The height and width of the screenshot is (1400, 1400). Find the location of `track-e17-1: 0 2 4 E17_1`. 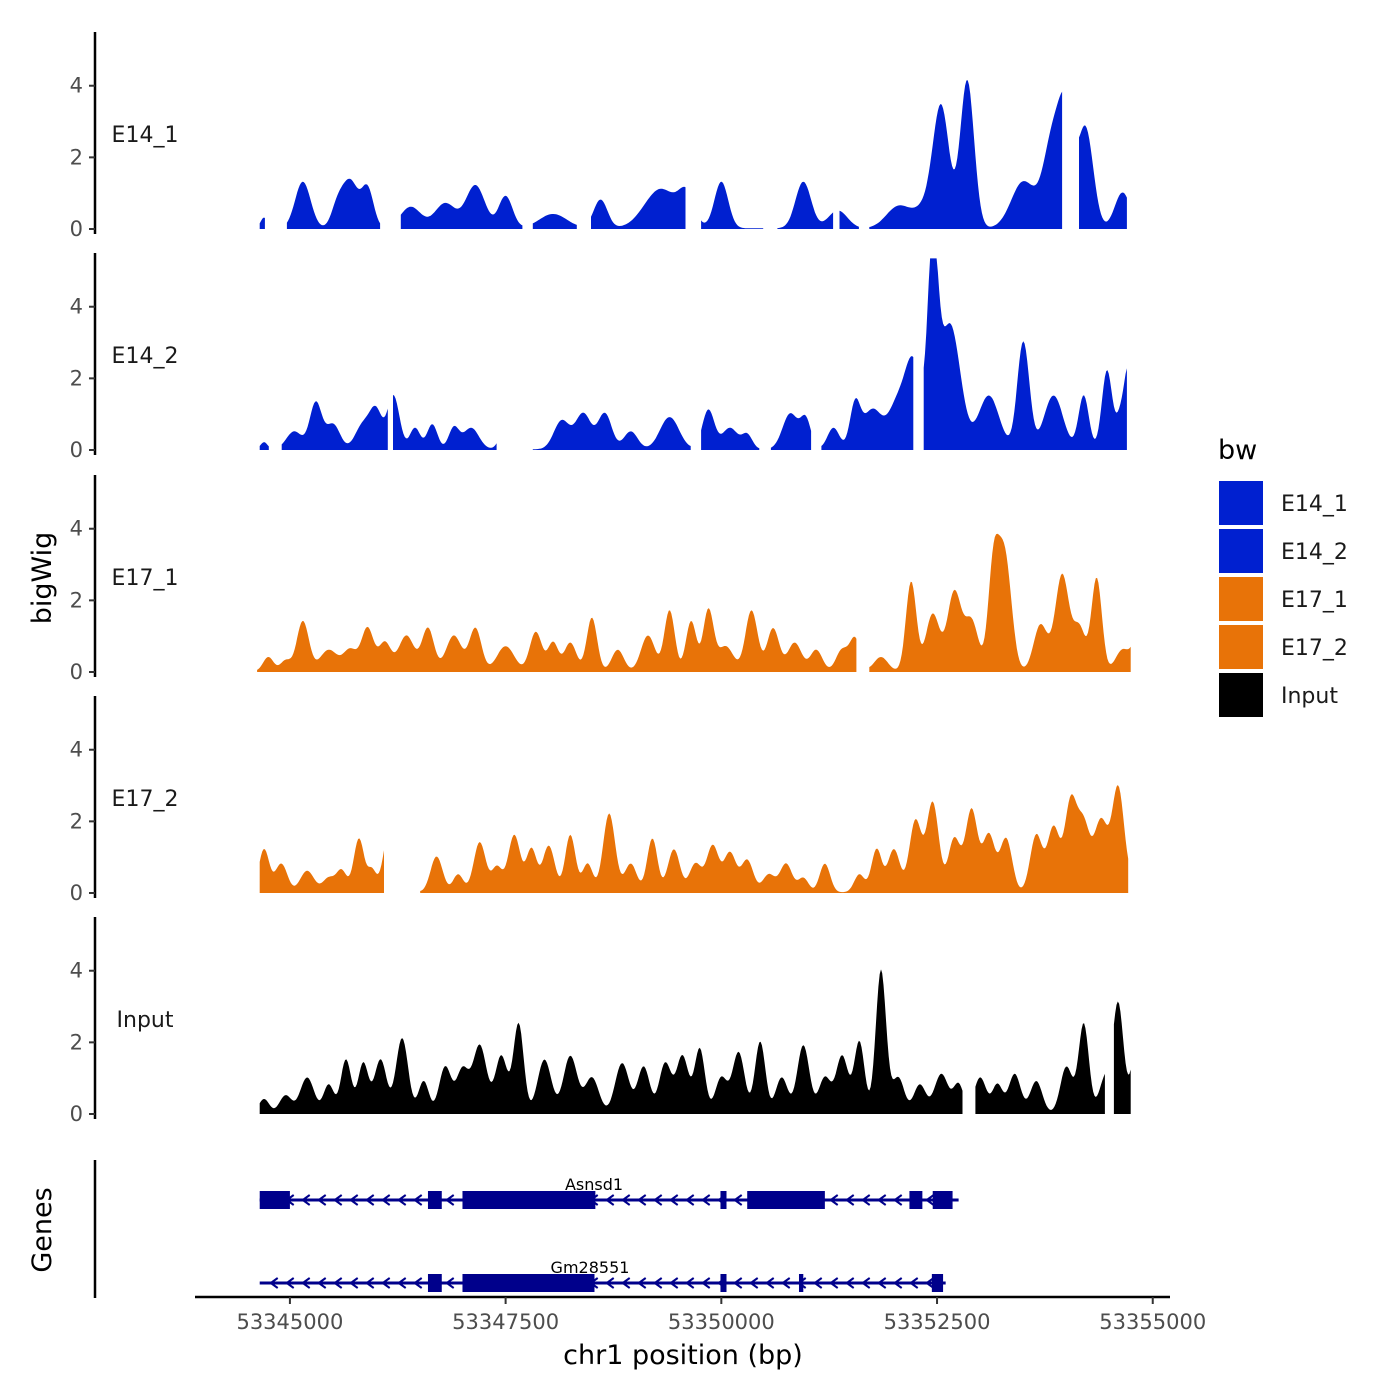

track-e17-1: 0 2 4 E17_1 is located at coordinates (600, 579).